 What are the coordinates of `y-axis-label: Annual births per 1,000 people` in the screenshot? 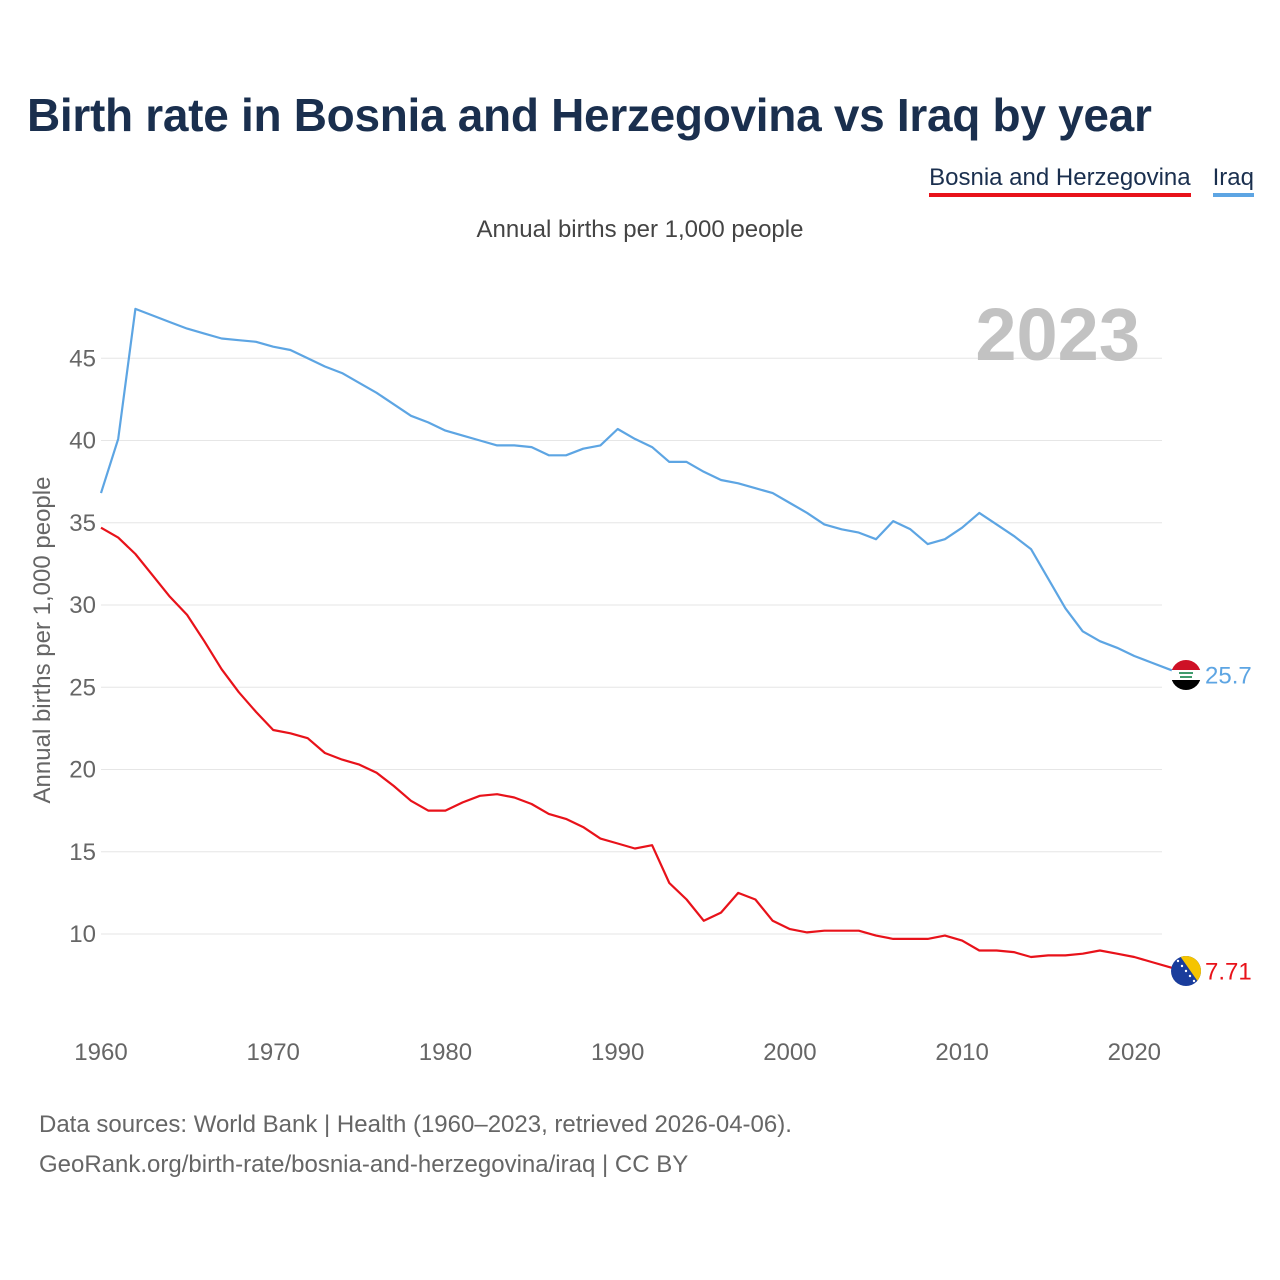 It's located at (42, 640).